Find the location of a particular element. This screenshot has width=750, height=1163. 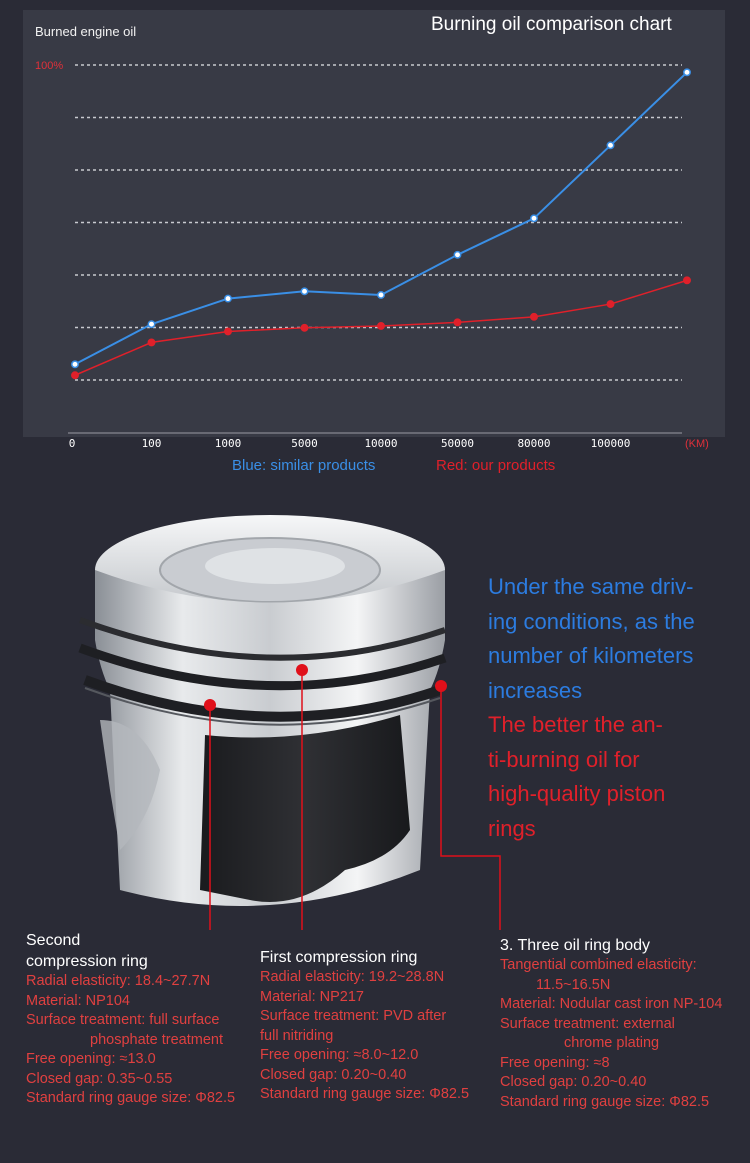

spec-surface: Surface treatment: PVD after is located at coordinates (353, 1016).